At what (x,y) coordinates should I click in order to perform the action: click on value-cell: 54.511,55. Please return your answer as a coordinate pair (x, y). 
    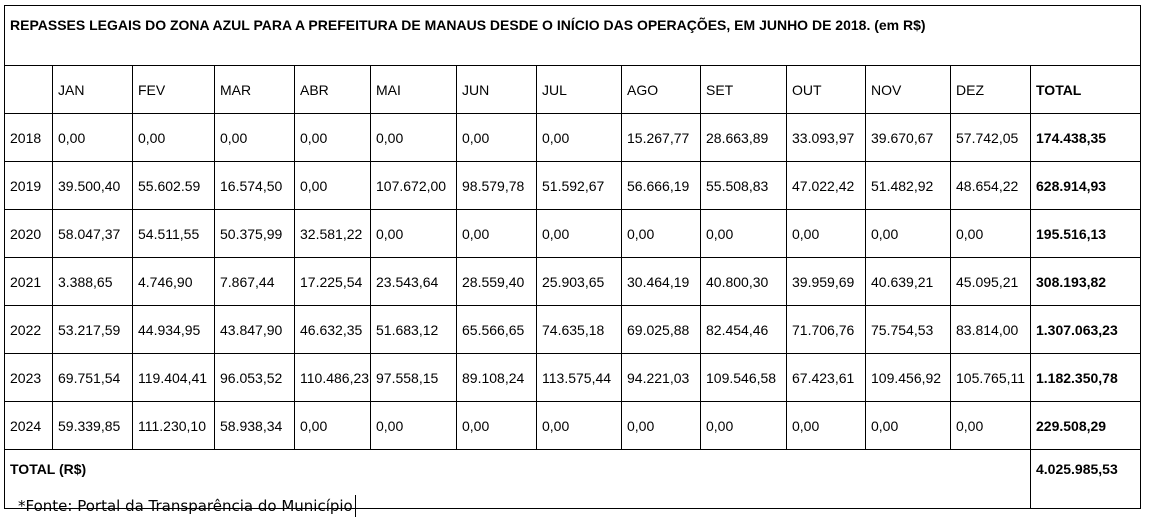
    Looking at the image, I should click on (173, 233).